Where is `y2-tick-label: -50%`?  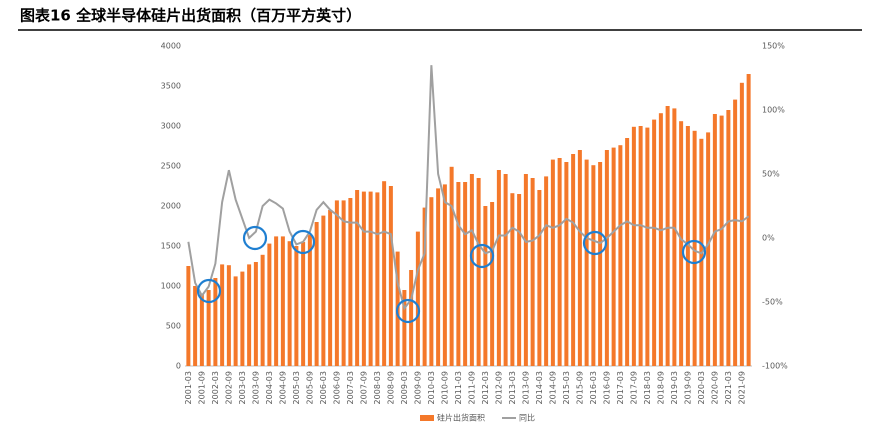 y2-tick-label: -50% is located at coordinates (772, 302).